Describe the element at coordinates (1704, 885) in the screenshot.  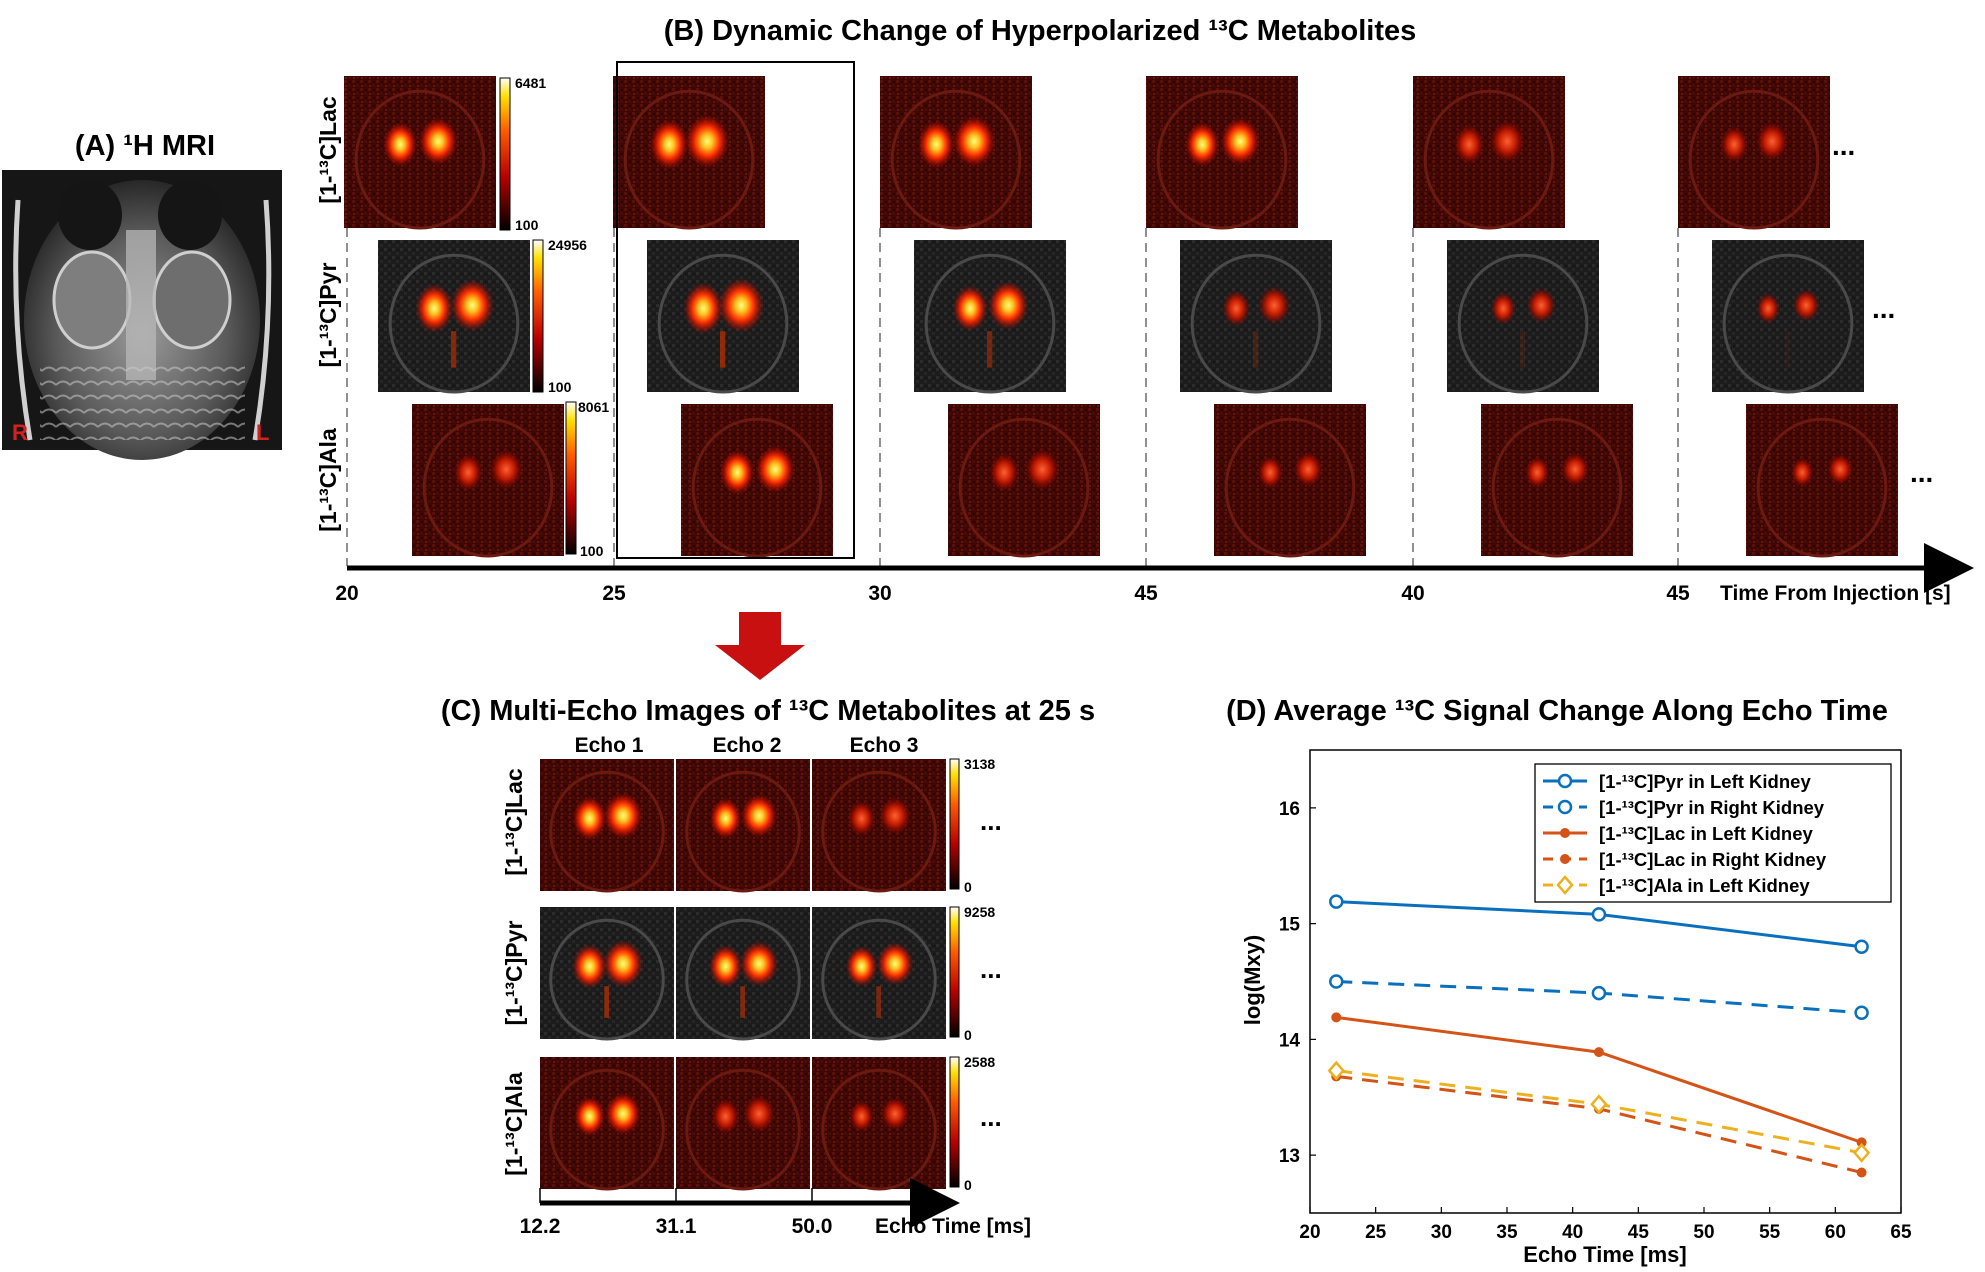
I see `legend-label: [1-¹³C]Ala in Left Kidney` at that location.